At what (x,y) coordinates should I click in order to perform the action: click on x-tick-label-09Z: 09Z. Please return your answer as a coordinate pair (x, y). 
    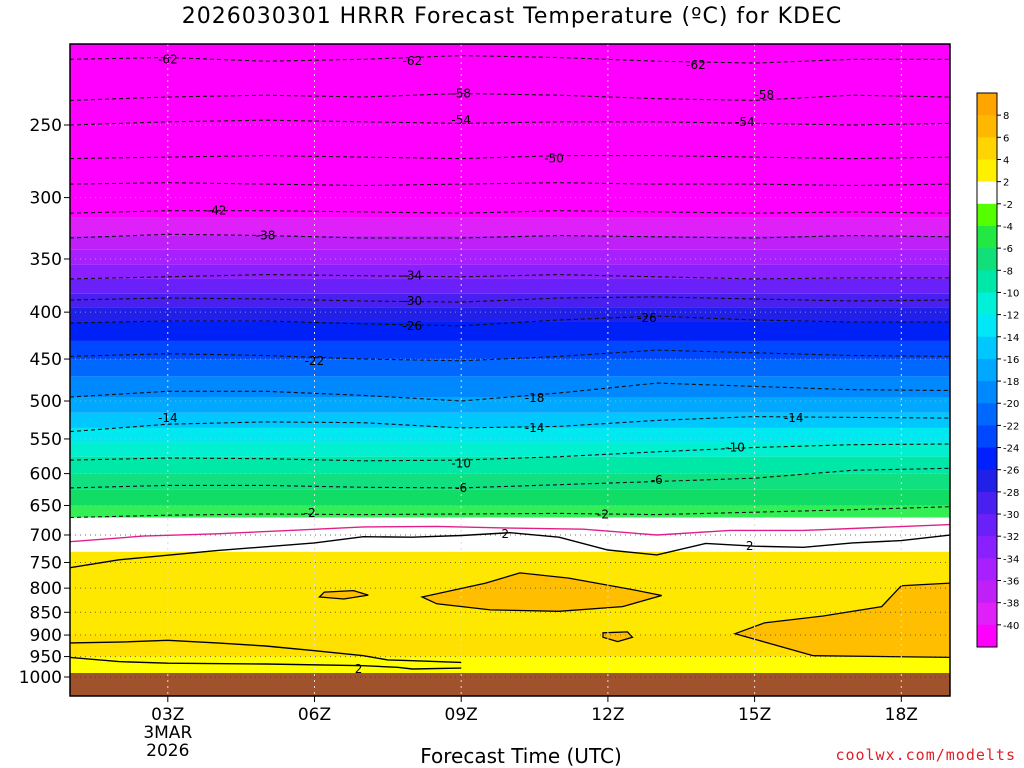
    Looking at the image, I should click on (461, 715).